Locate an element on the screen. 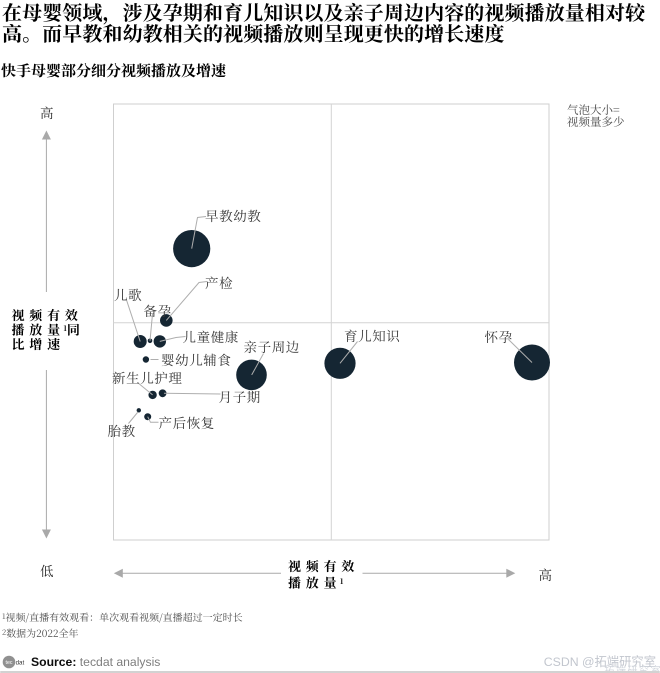 Image resolution: width=660 pixels, height=673 pixels. svg-text: dat is located at coordinates (20, 663).